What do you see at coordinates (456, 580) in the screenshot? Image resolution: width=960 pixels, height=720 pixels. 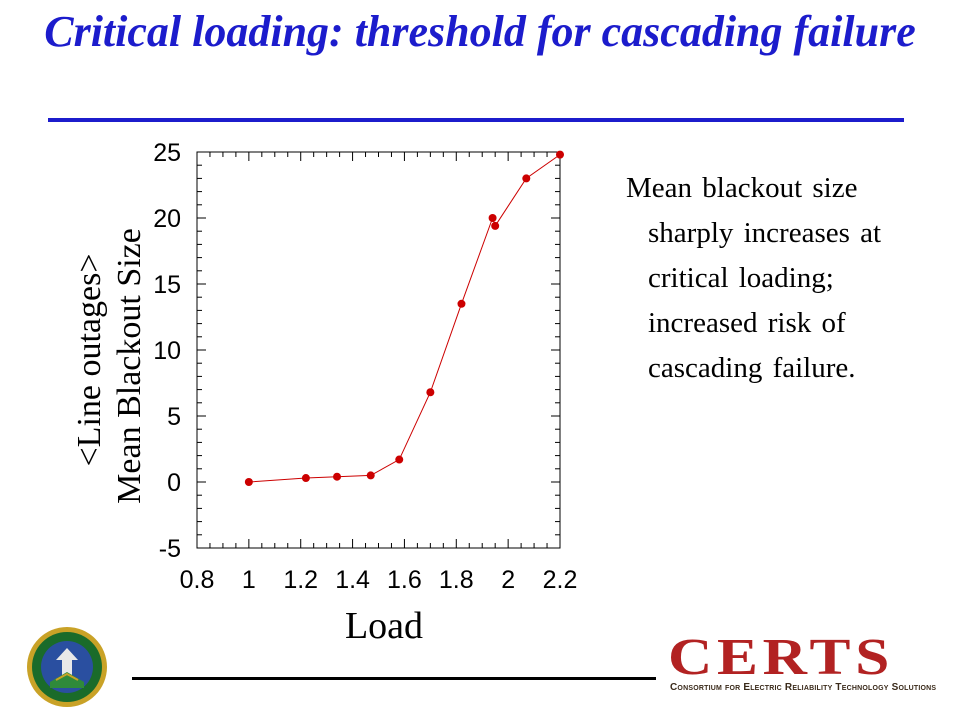 I see `x-tick-label: 1.8` at bounding box center [456, 580].